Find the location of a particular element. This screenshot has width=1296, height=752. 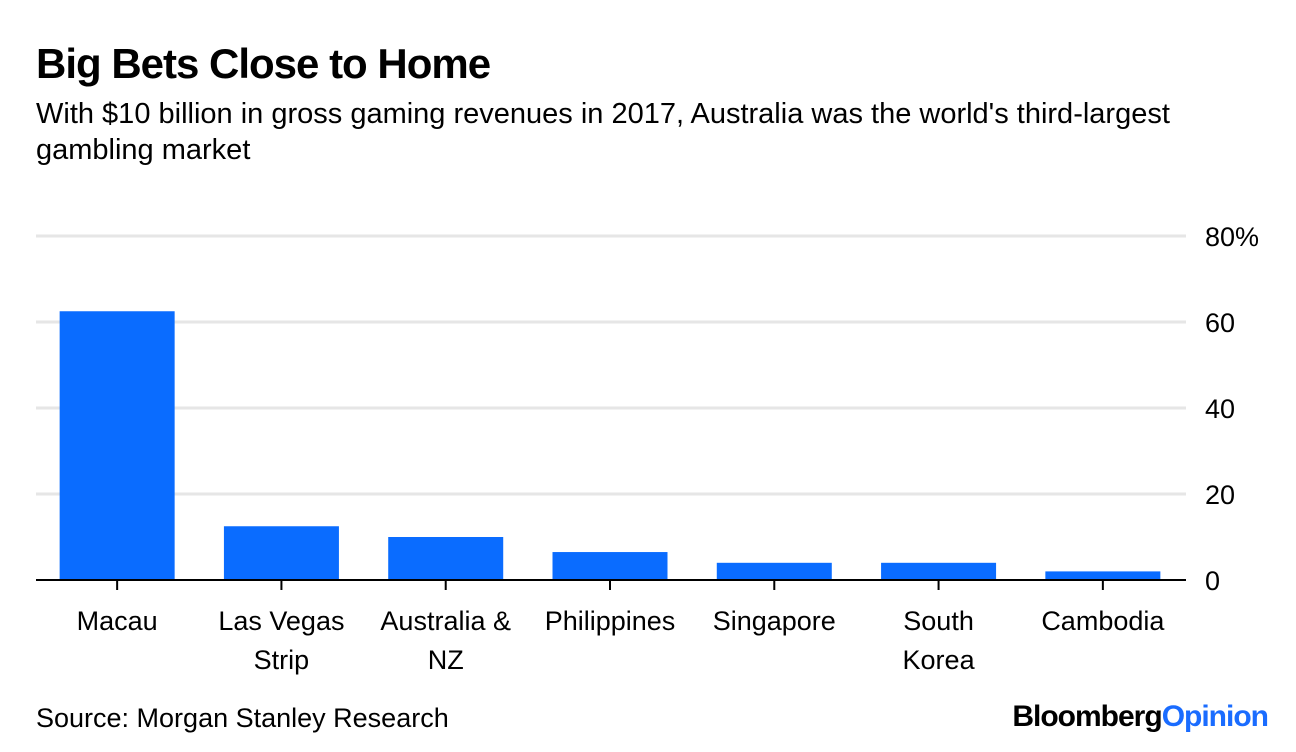

chart-title: Big Bets Close to Home is located at coordinates (263, 63).